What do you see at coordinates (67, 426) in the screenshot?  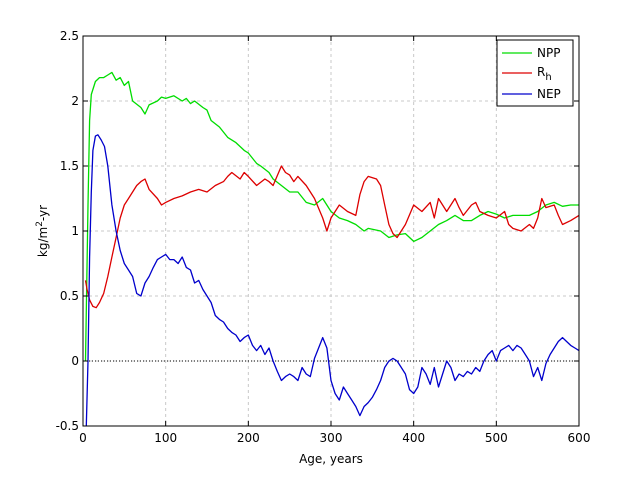 I see `y-tick-label: -0.5` at bounding box center [67, 426].